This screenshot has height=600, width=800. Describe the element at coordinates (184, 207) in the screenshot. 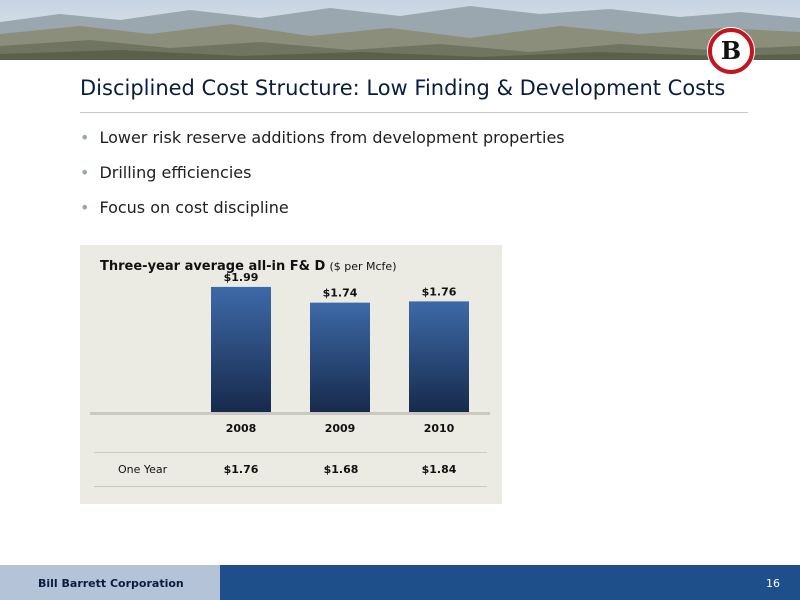

I see `bullet-item: • Focus on cost discipline` at that location.